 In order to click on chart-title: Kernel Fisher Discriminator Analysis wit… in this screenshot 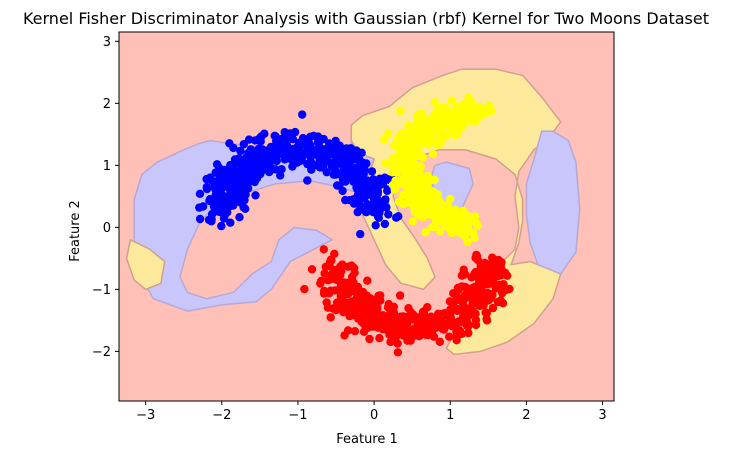, I will do `click(366, 18)`.